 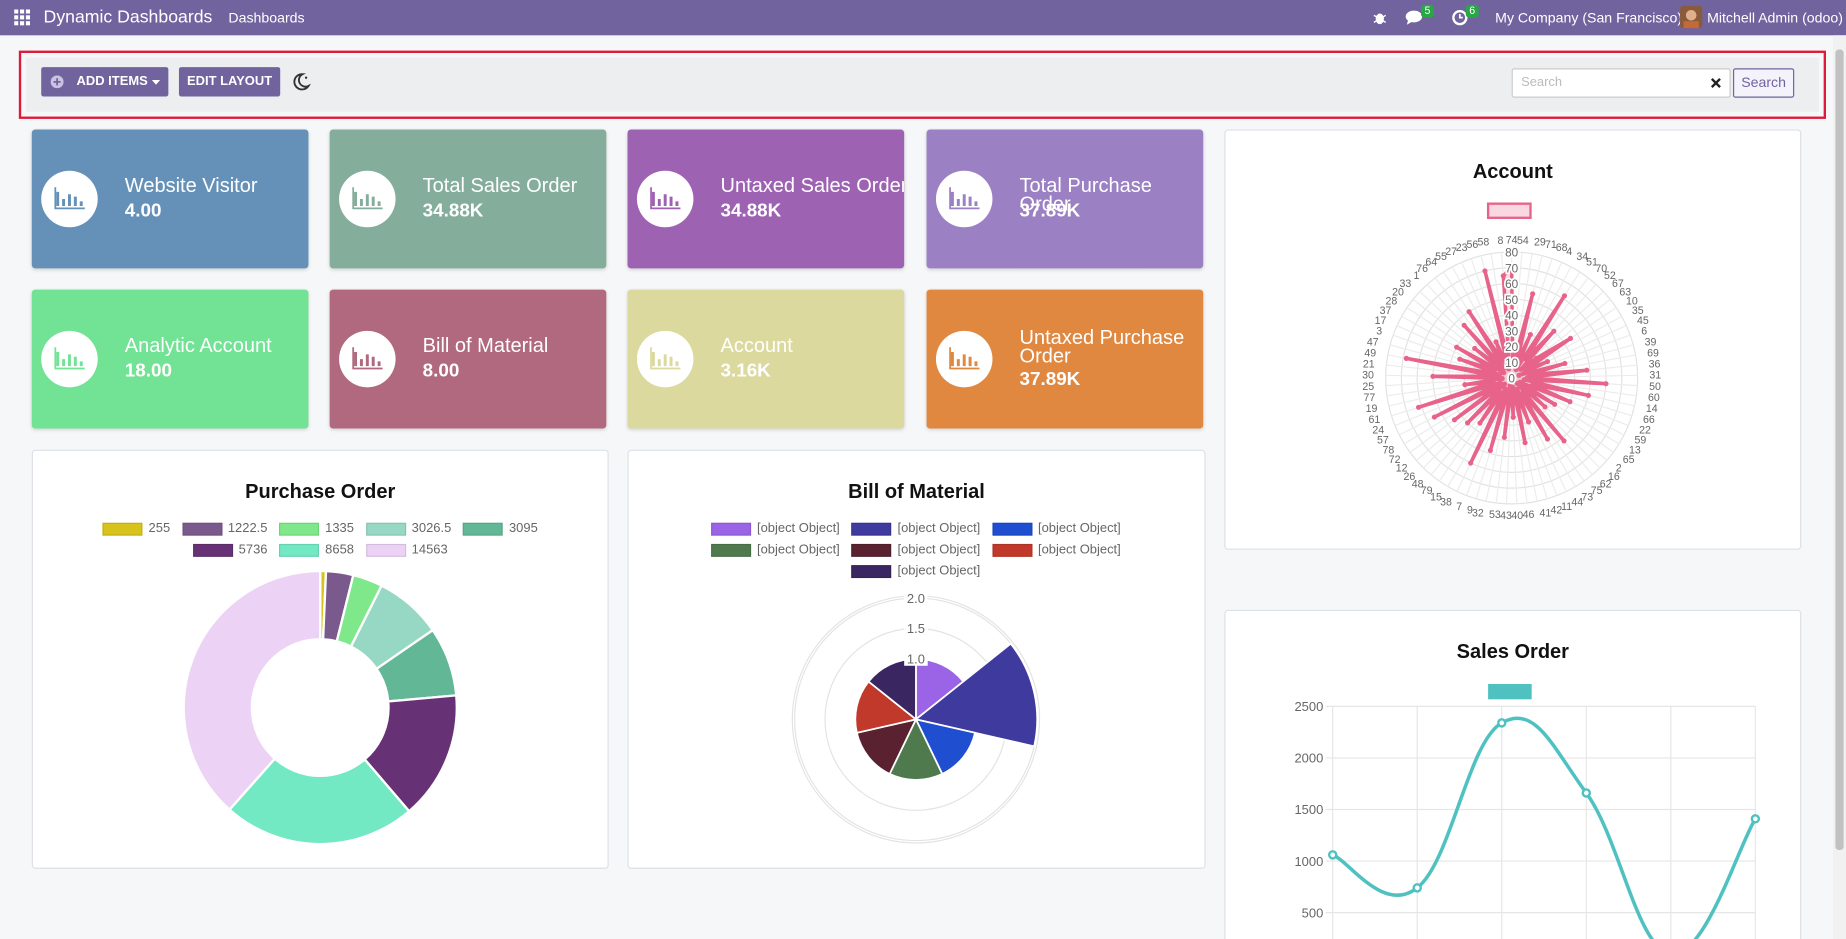 I want to click on tile-title: Untaxed Sales Order, so click(x=812, y=185).